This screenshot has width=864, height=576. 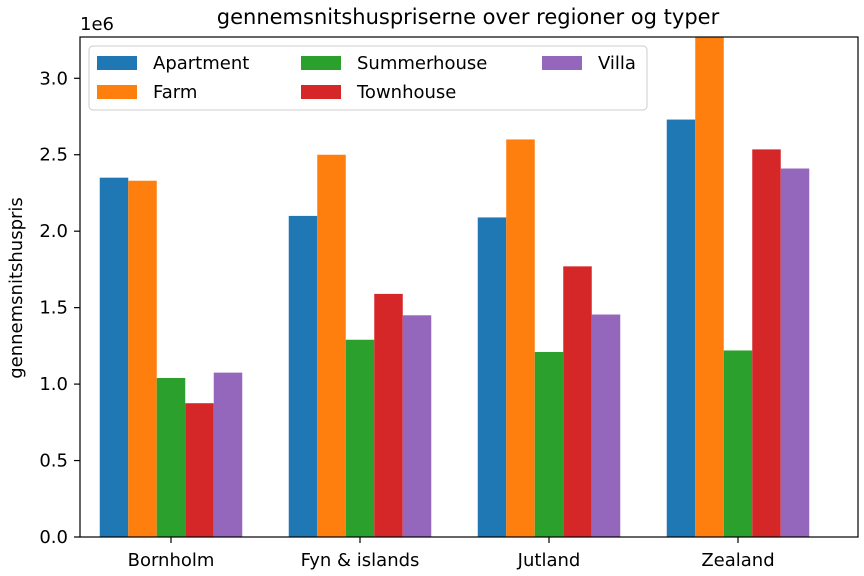 What do you see at coordinates (617, 63) in the screenshot?
I see `legend-label-villa: Villa` at bounding box center [617, 63].